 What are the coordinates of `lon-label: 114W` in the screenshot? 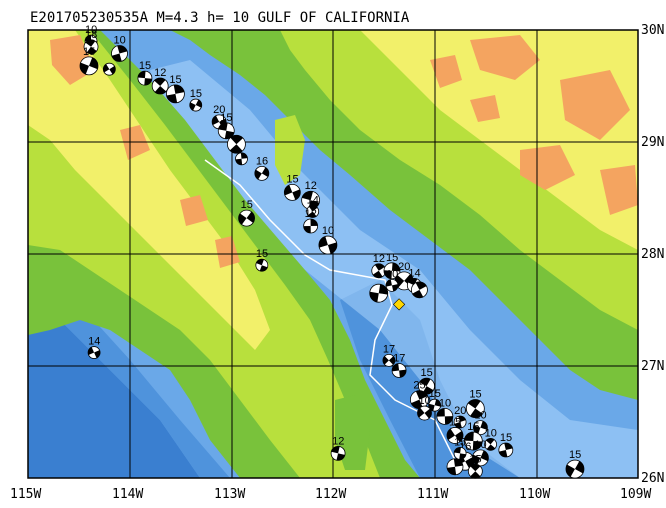 It's located at (127, 494).